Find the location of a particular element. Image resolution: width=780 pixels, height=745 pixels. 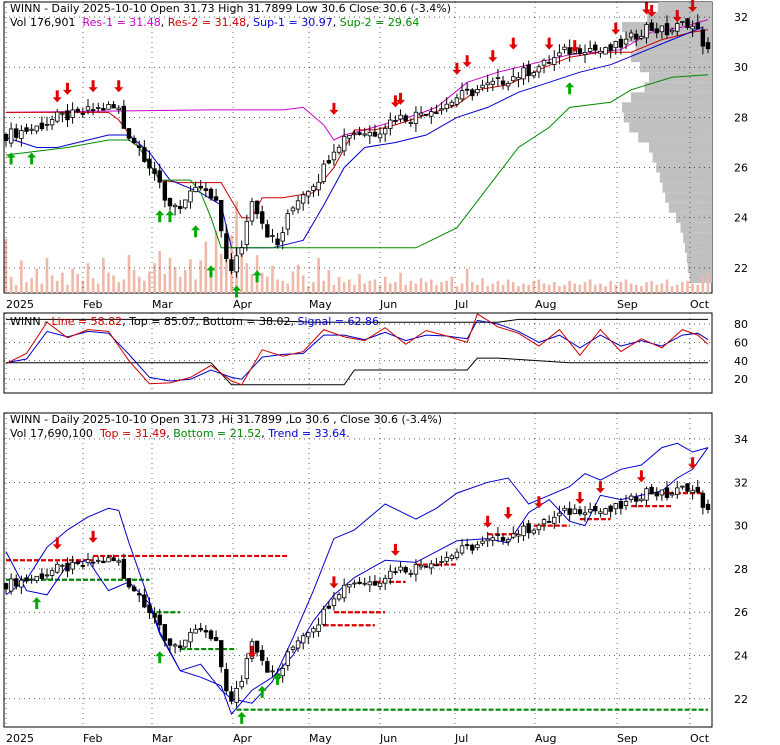

trend-volume-label: Vol 17,690,100 is located at coordinates (51, 433).